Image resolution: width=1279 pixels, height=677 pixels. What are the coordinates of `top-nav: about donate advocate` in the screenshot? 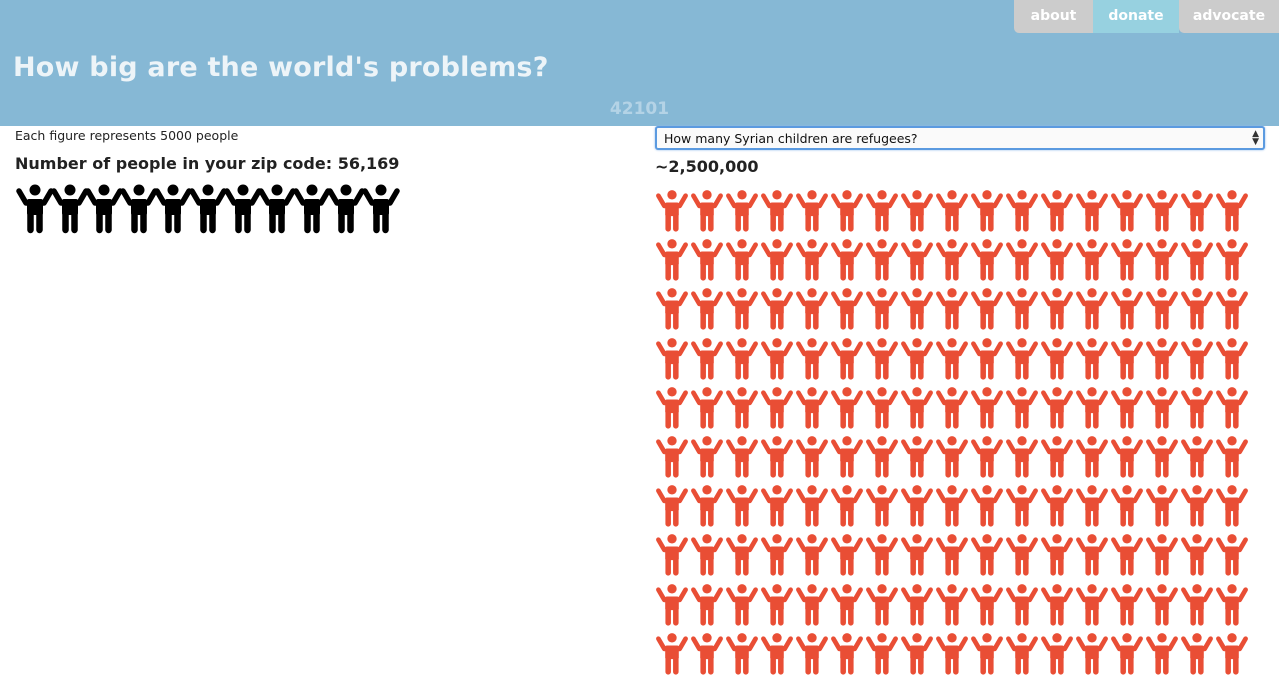 It's located at (1146, 16).